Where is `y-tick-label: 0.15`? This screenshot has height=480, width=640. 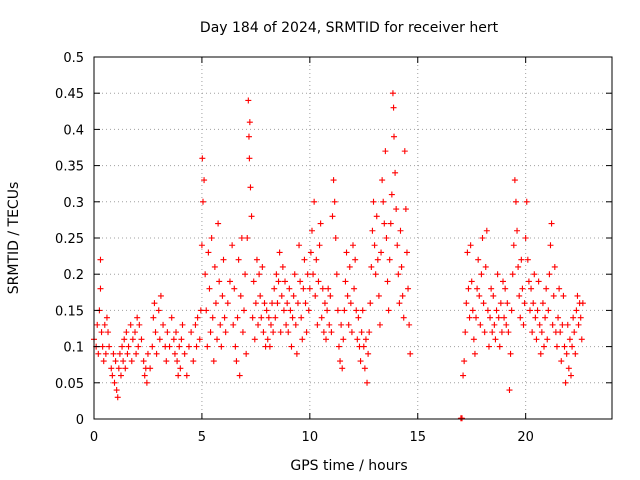
y-tick-label: 0.15 is located at coordinates (69, 311).